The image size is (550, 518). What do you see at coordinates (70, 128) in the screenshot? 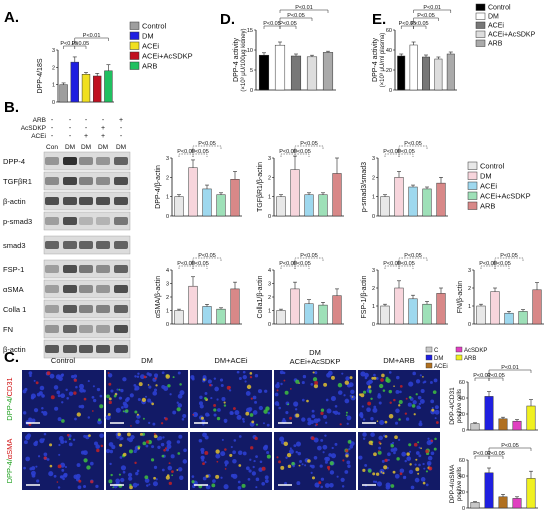
I see `treatment-sign: -` at bounding box center [70, 128].